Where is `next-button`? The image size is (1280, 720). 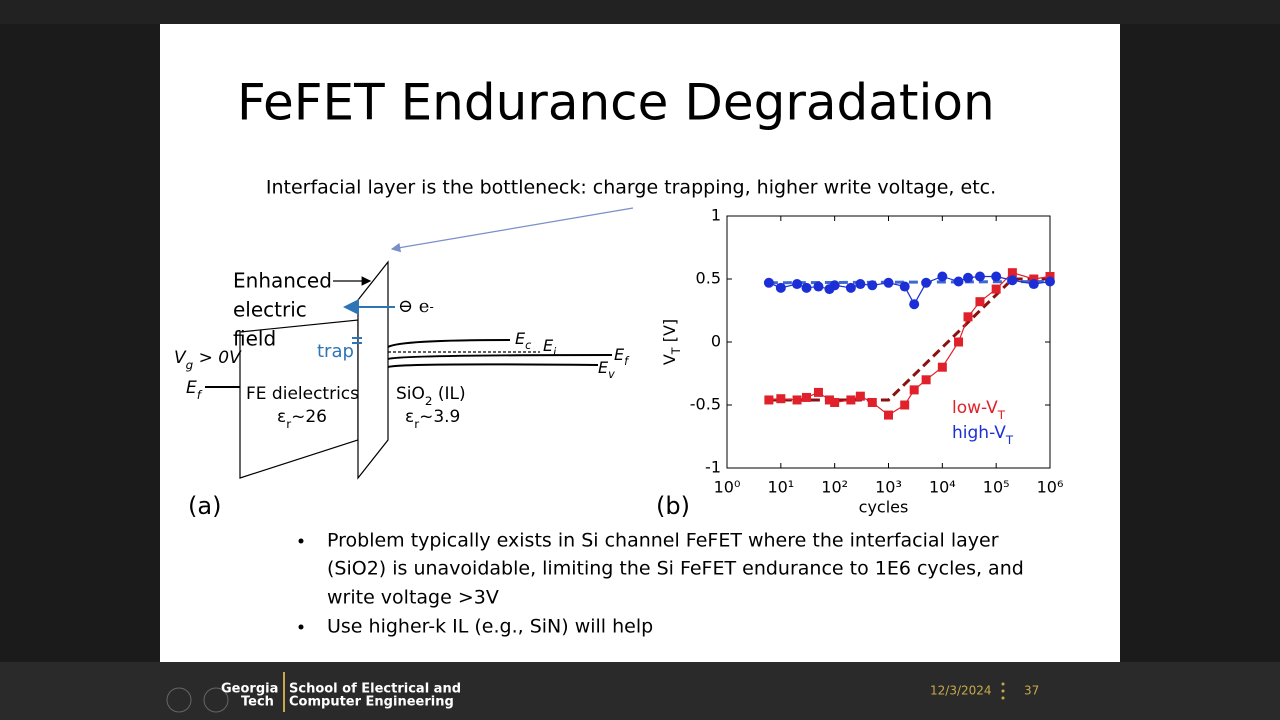
next-button is located at coordinates (216, 700).